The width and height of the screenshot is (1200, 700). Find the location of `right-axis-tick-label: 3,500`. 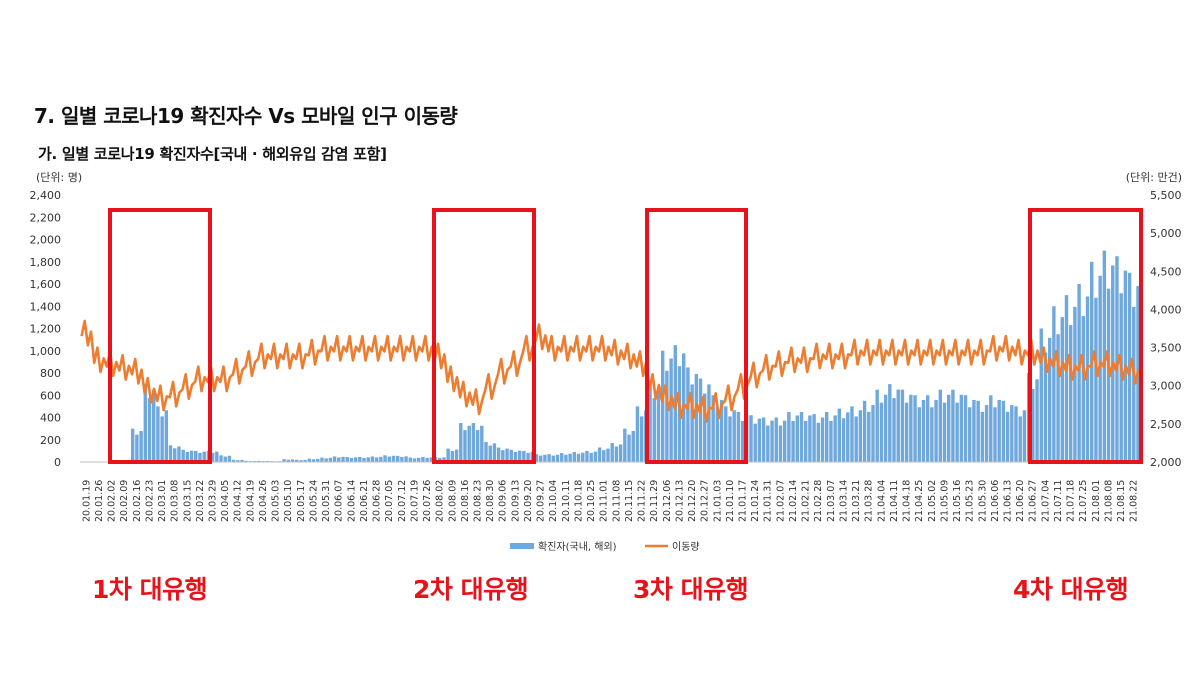

right-axis-tick-label: 3,500 is located at coordinates (1166, 348).